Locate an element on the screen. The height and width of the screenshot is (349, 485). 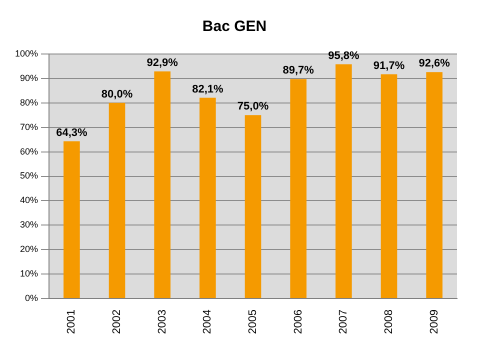
y-tick-label: 70% is located at coordinates (29, 127).